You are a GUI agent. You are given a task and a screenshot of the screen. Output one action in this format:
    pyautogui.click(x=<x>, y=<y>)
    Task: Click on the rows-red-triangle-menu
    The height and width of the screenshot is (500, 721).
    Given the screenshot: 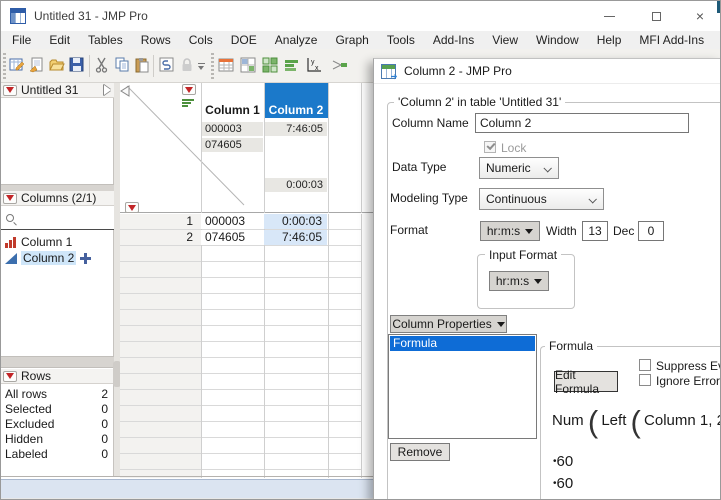 What is the action you would take?
    pyautogui.click(x=10, y=376)
    